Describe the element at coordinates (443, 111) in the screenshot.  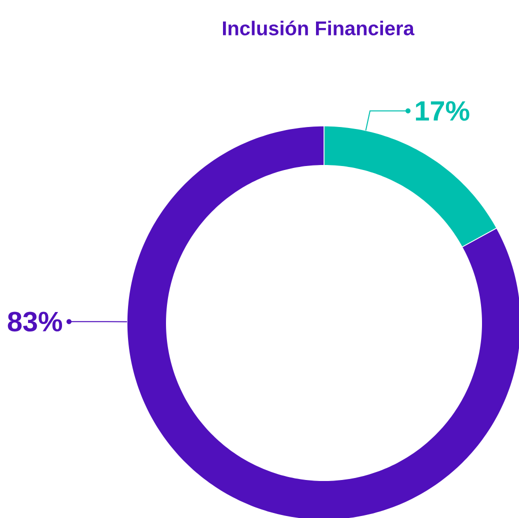
I see `data-label: 17%` at that location.